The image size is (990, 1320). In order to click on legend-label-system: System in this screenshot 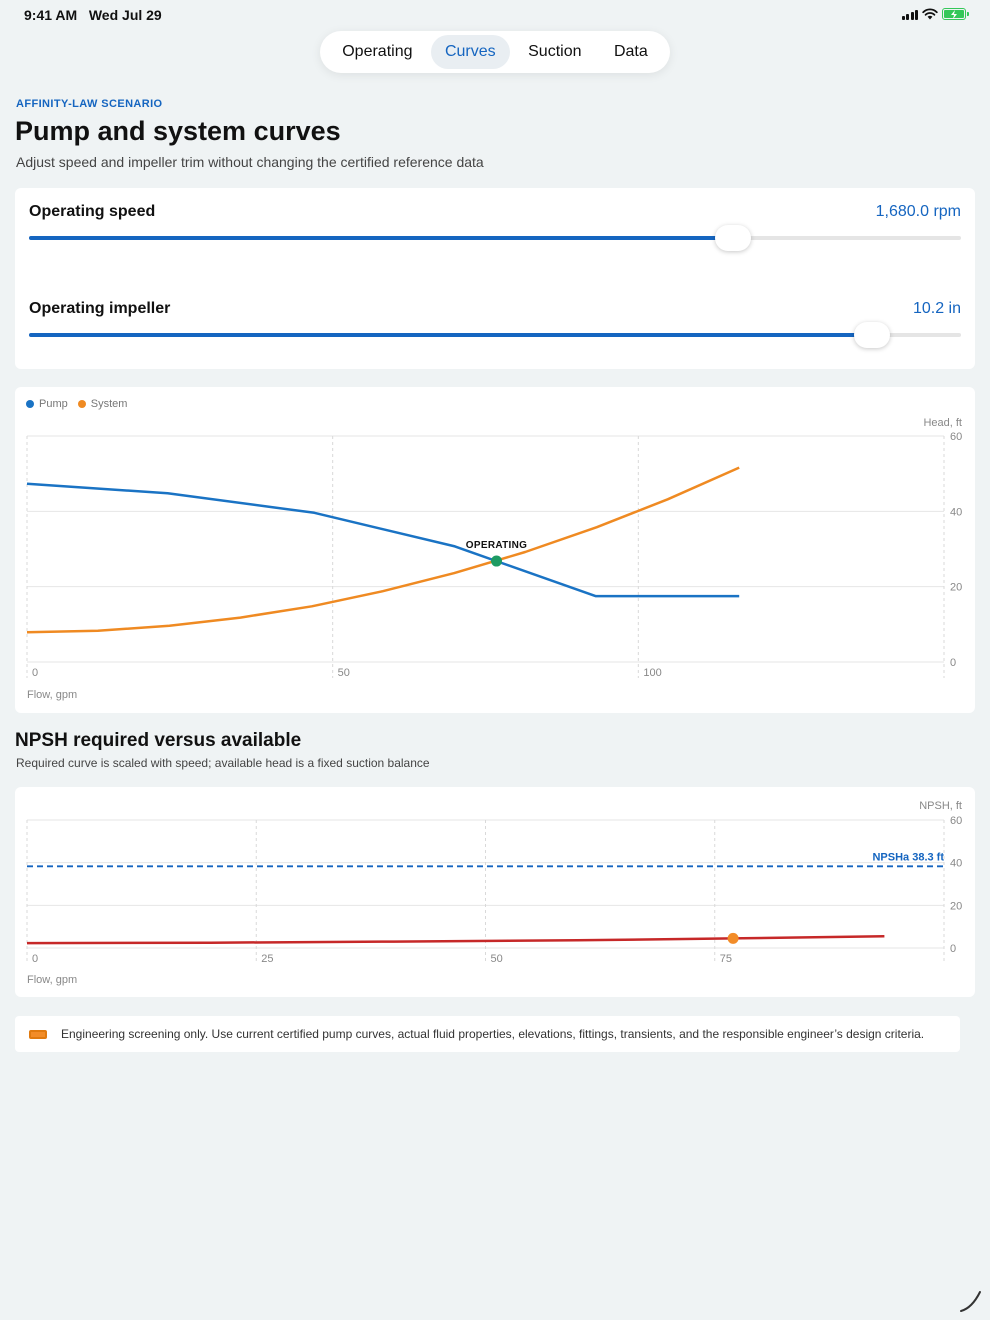, I will do `click(109, 404)`.